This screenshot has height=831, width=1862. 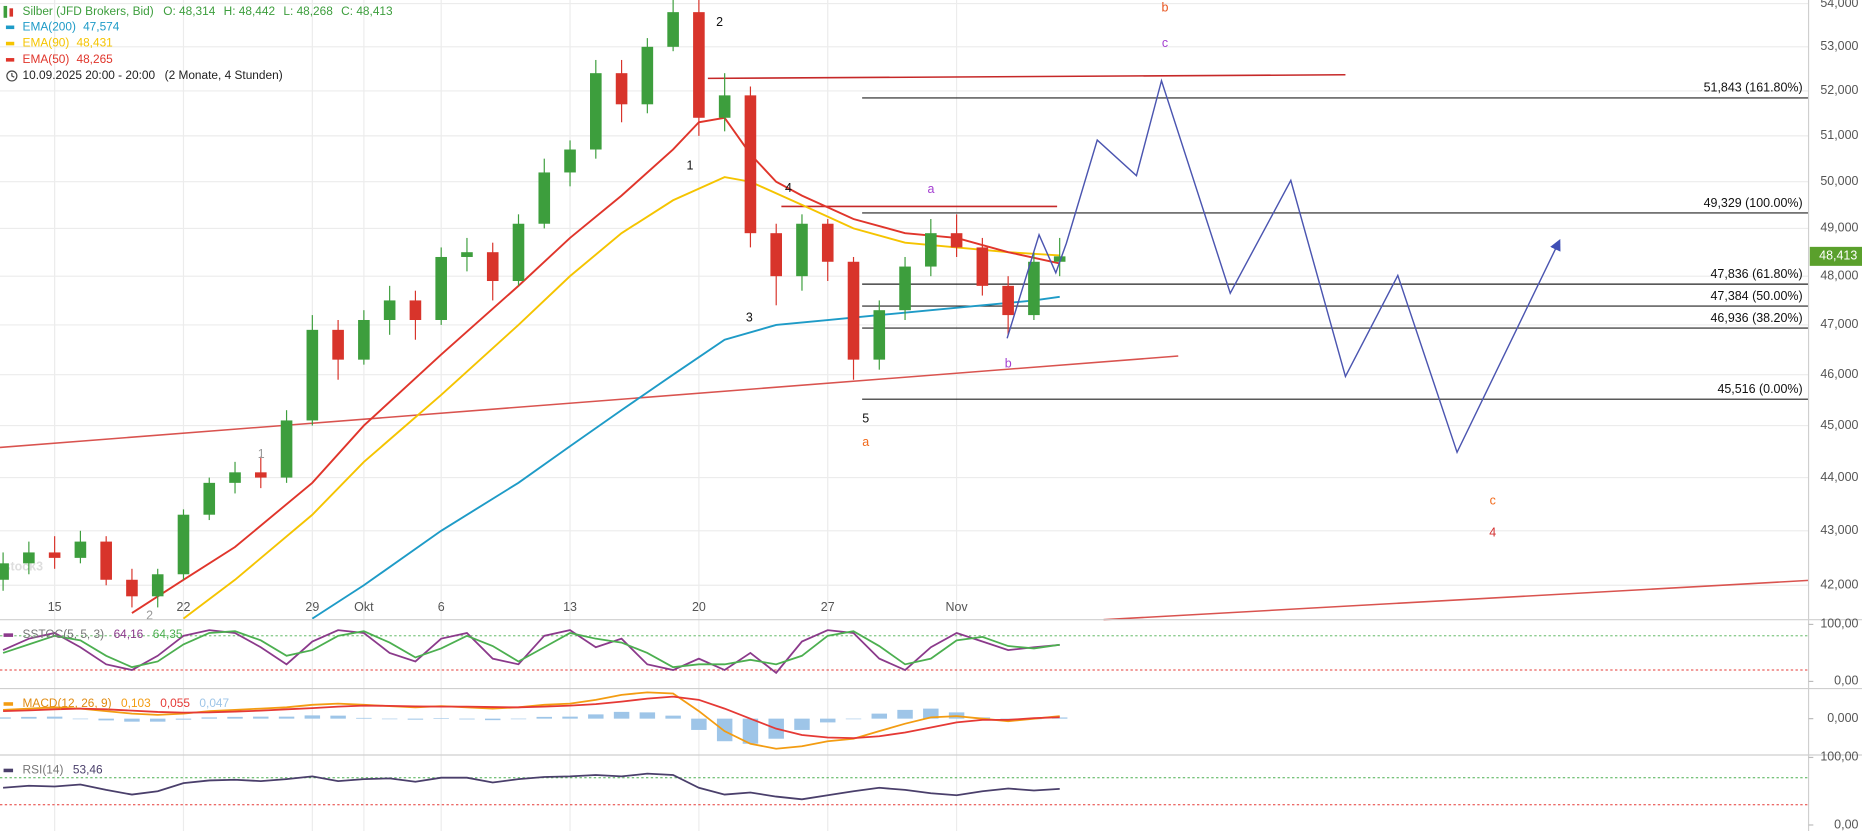 I want to click on wave-label: 1, so click(x=261, y=454).